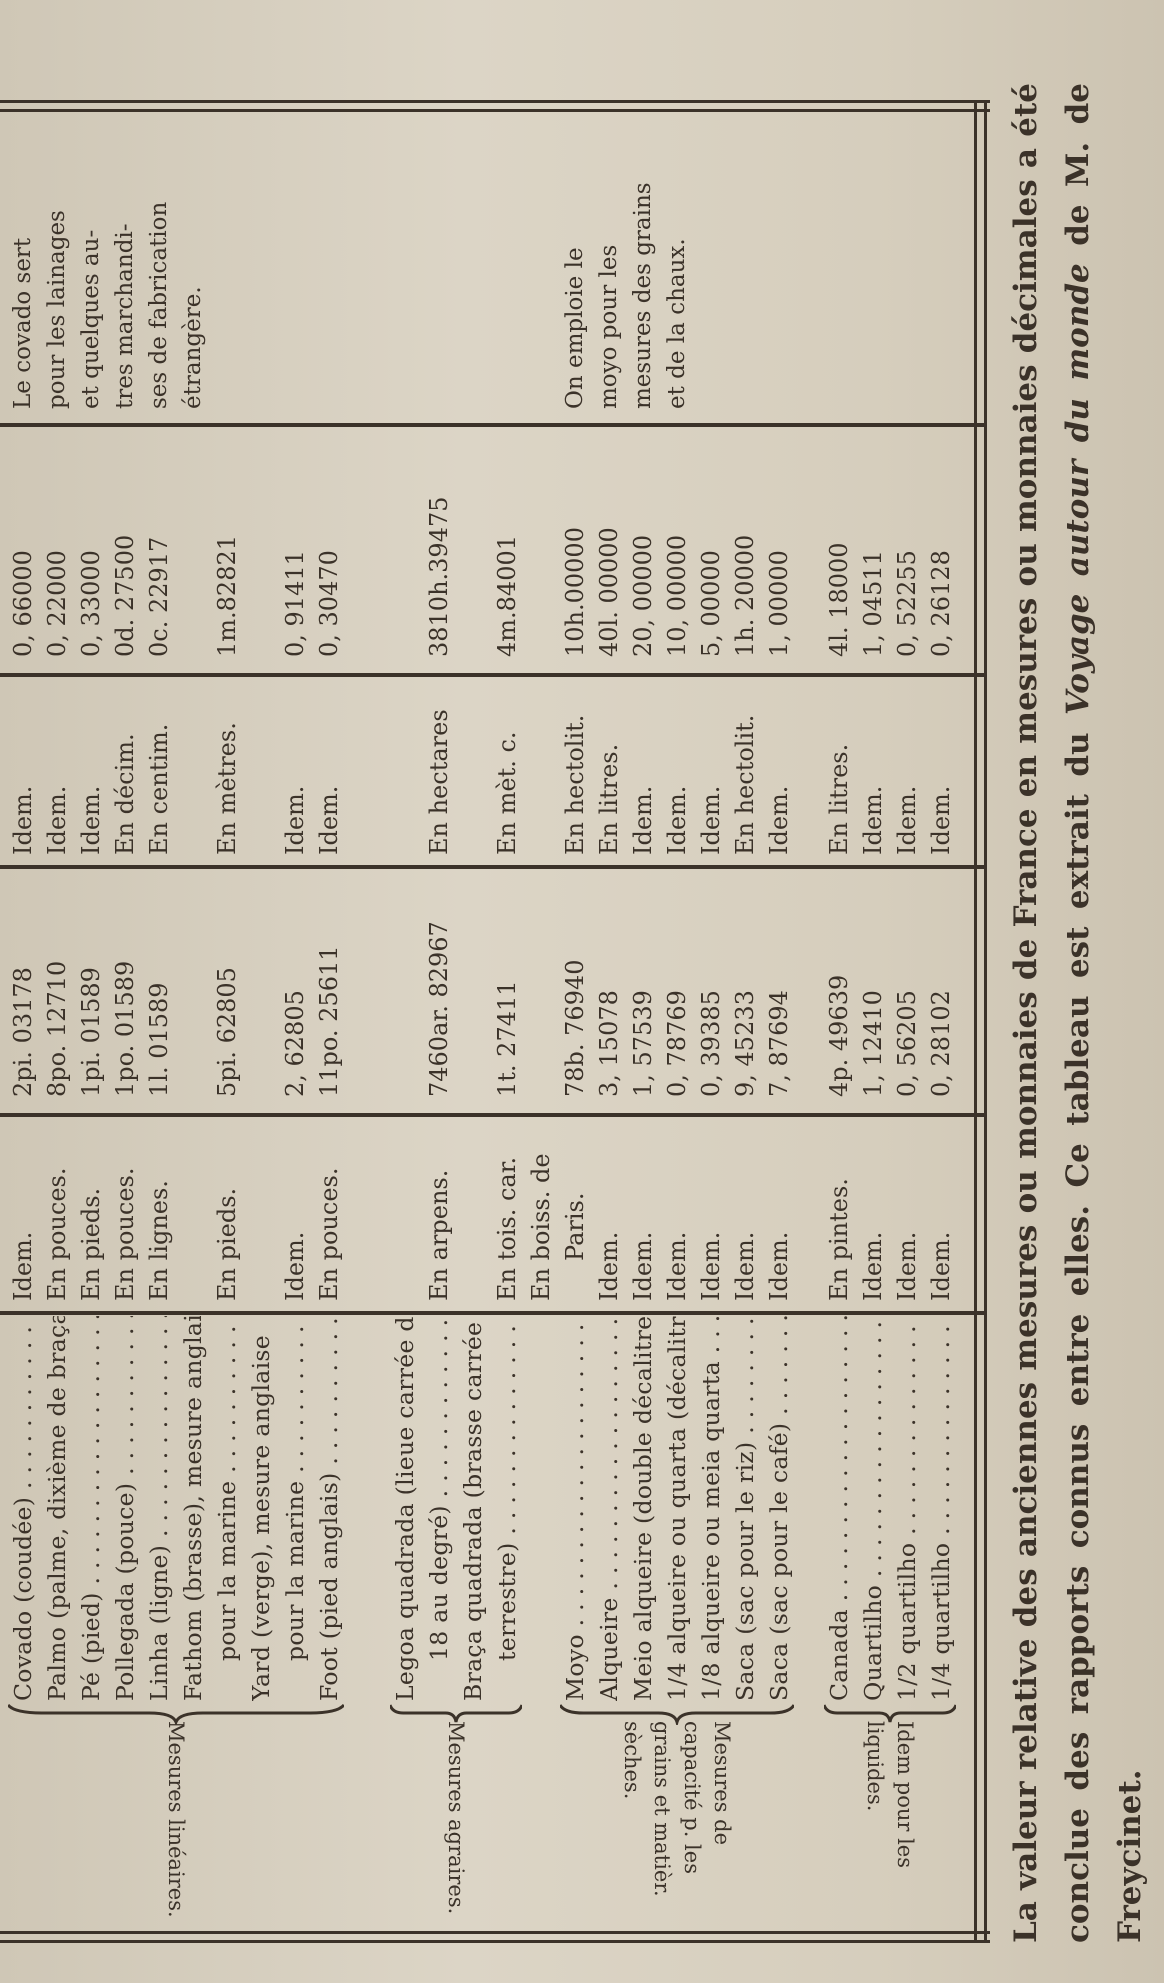  Describe the element at coordinates (57, 603) in the screenshot. I see `cell-fr-value: 0, 22000` at that location.